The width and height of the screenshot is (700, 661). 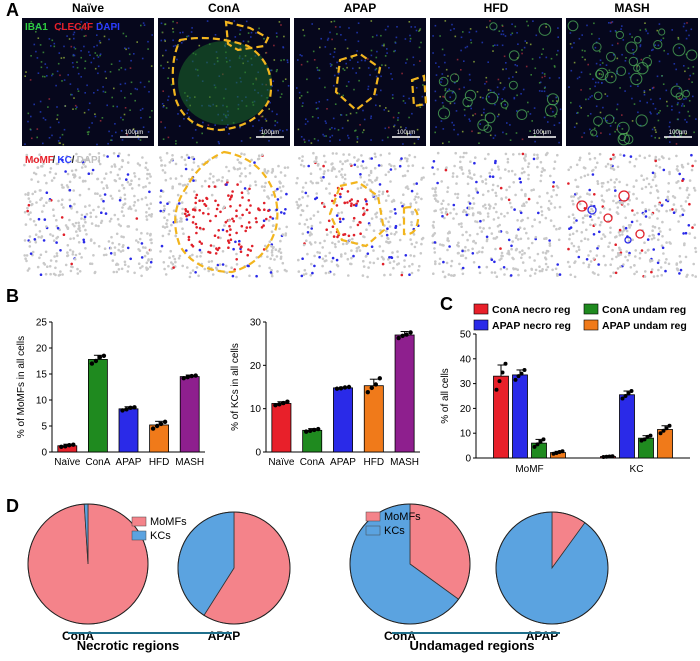 What do you see at coordinates (224, 636) in the screenshot?
I see `pie-caption: APAP` at bounding box center [224, 636].